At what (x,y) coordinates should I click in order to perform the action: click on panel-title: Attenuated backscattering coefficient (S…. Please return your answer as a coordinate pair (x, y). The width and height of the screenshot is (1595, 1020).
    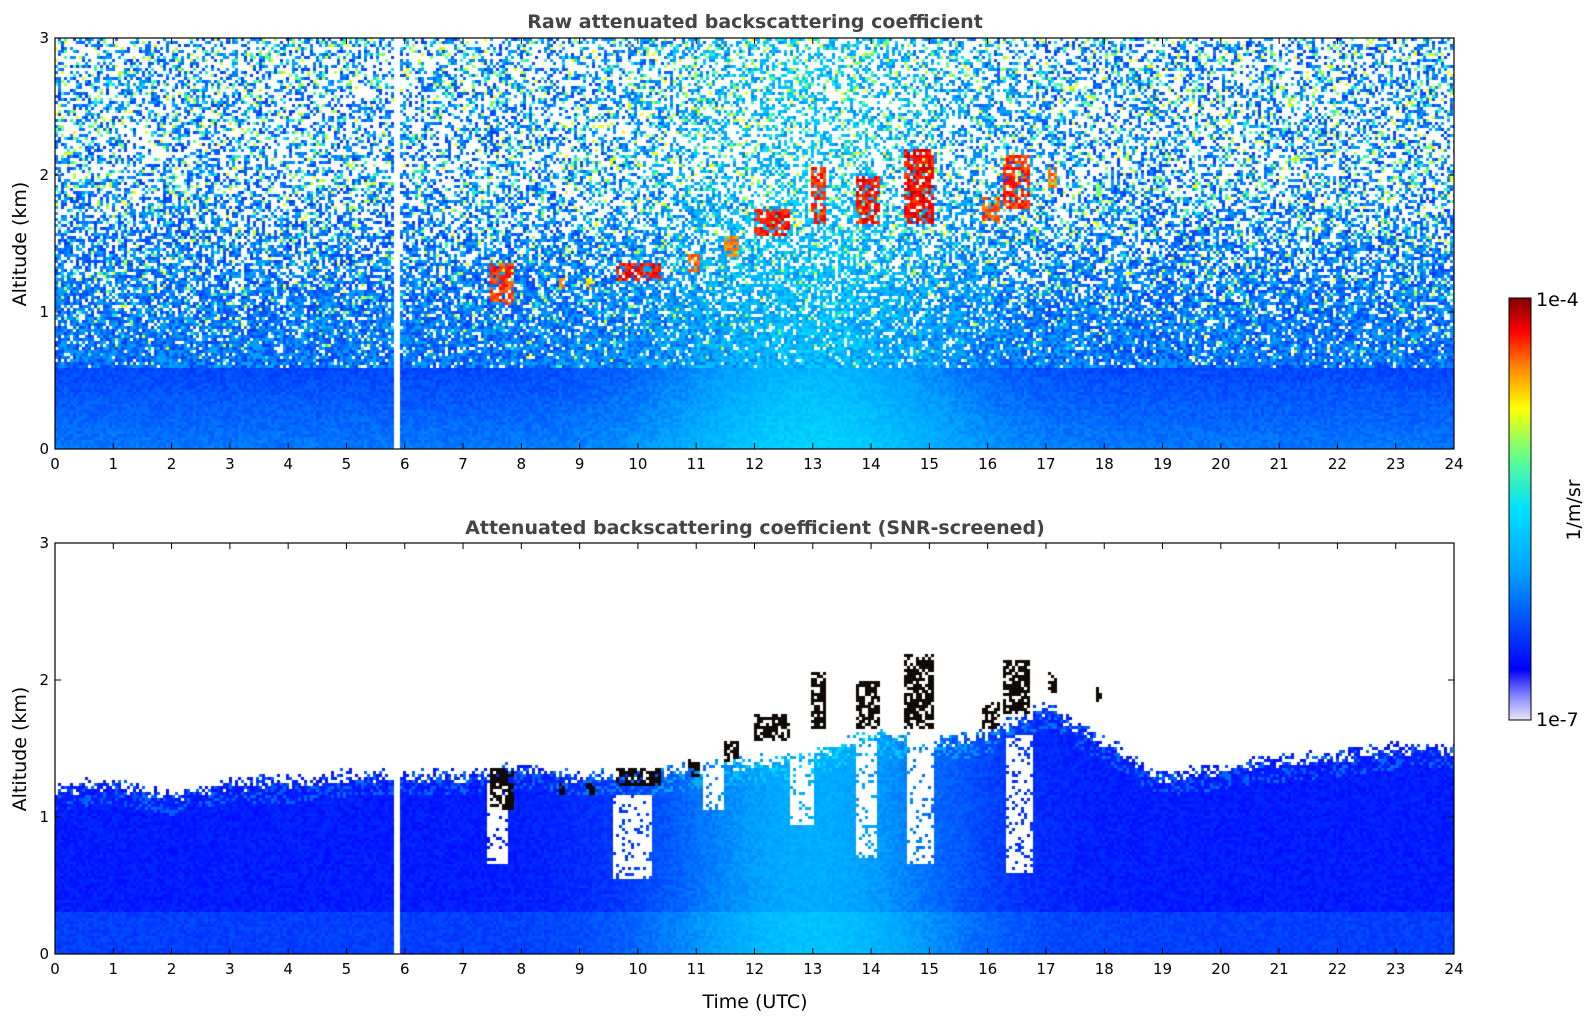
    Looking at the image, I should click on (755, 528).